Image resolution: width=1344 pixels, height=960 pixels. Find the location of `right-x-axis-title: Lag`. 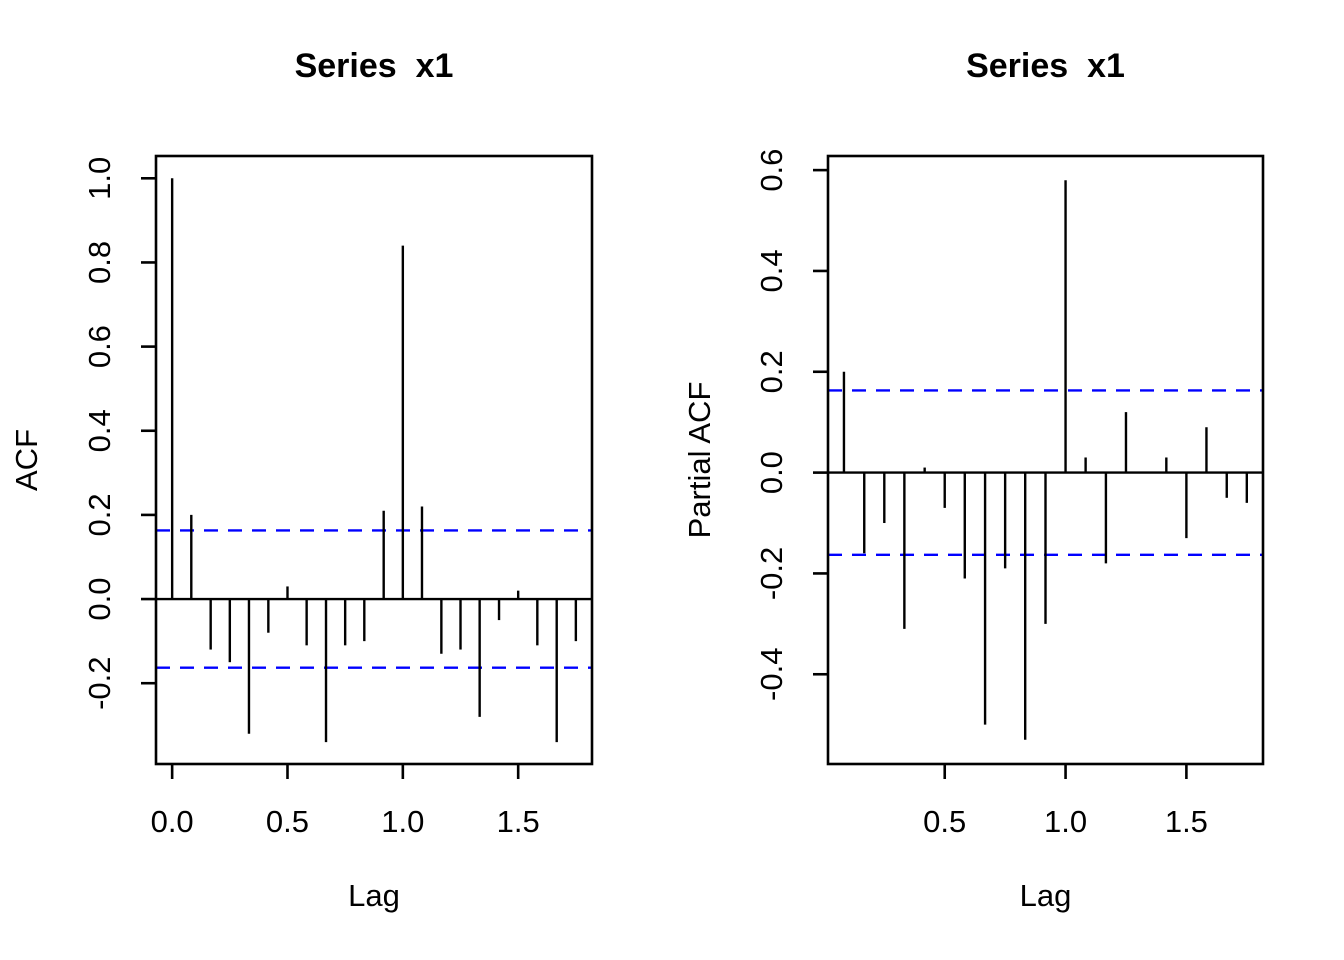

right-x-axis-title: Lag is located at coordinates (1045, 895).